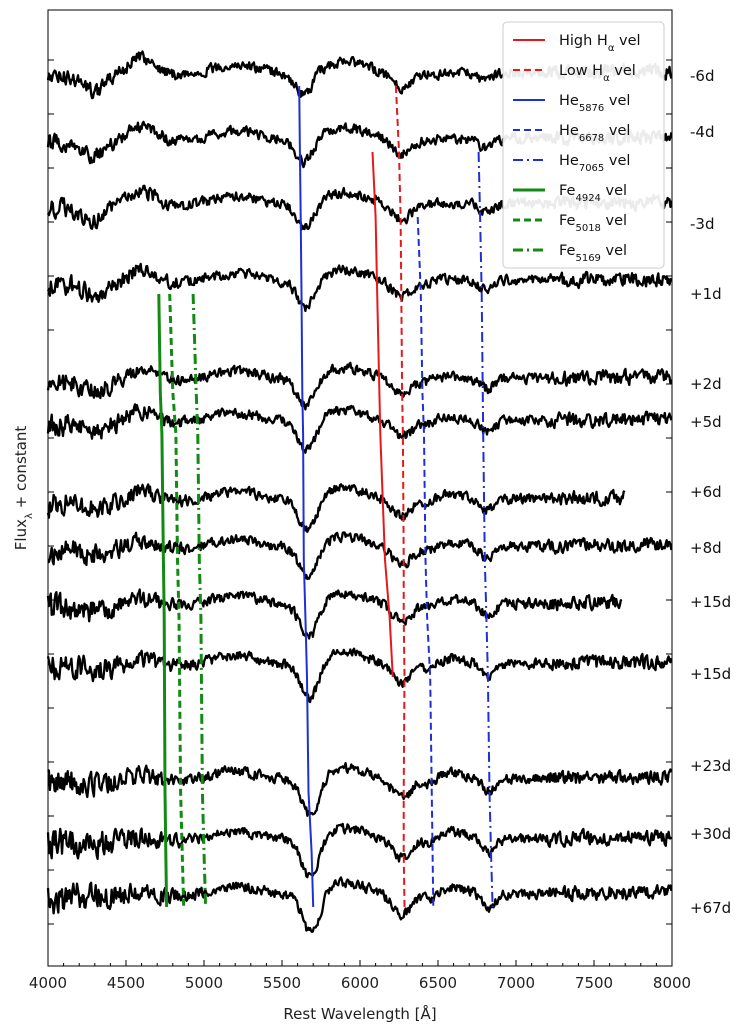  What do you see at coordinates (710, 908) in the screenshot?
I see `epoch-label: +67d` at bounding box center [710, 908].